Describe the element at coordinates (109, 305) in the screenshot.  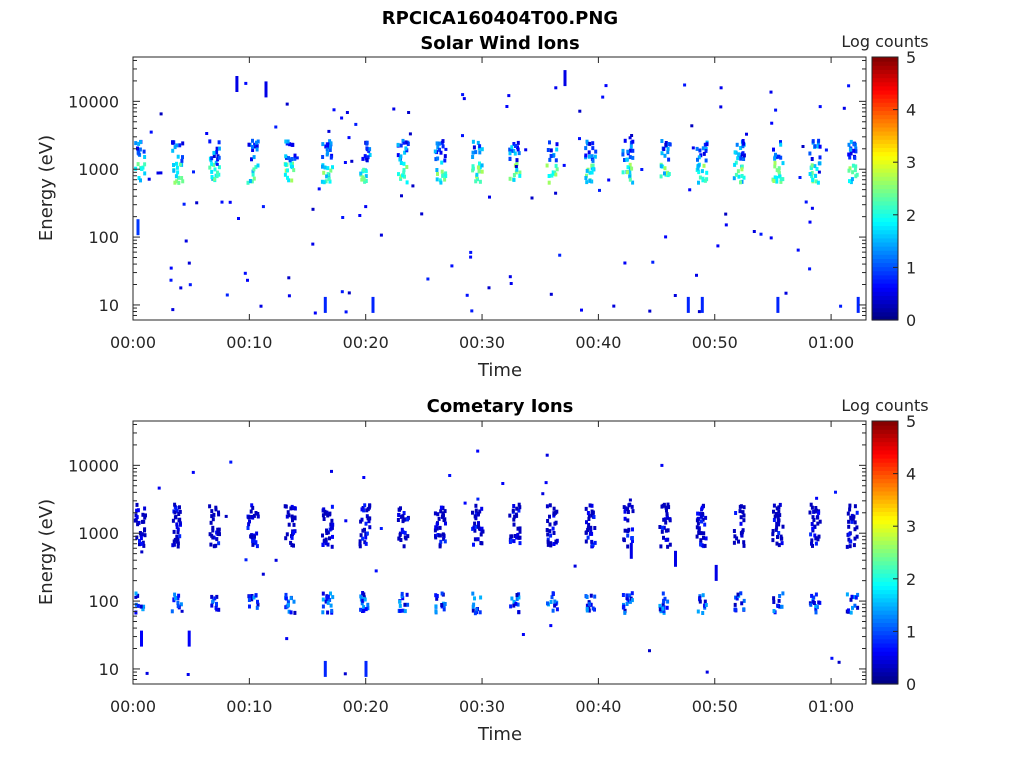
I see `y-tick-label: 10` at that location.